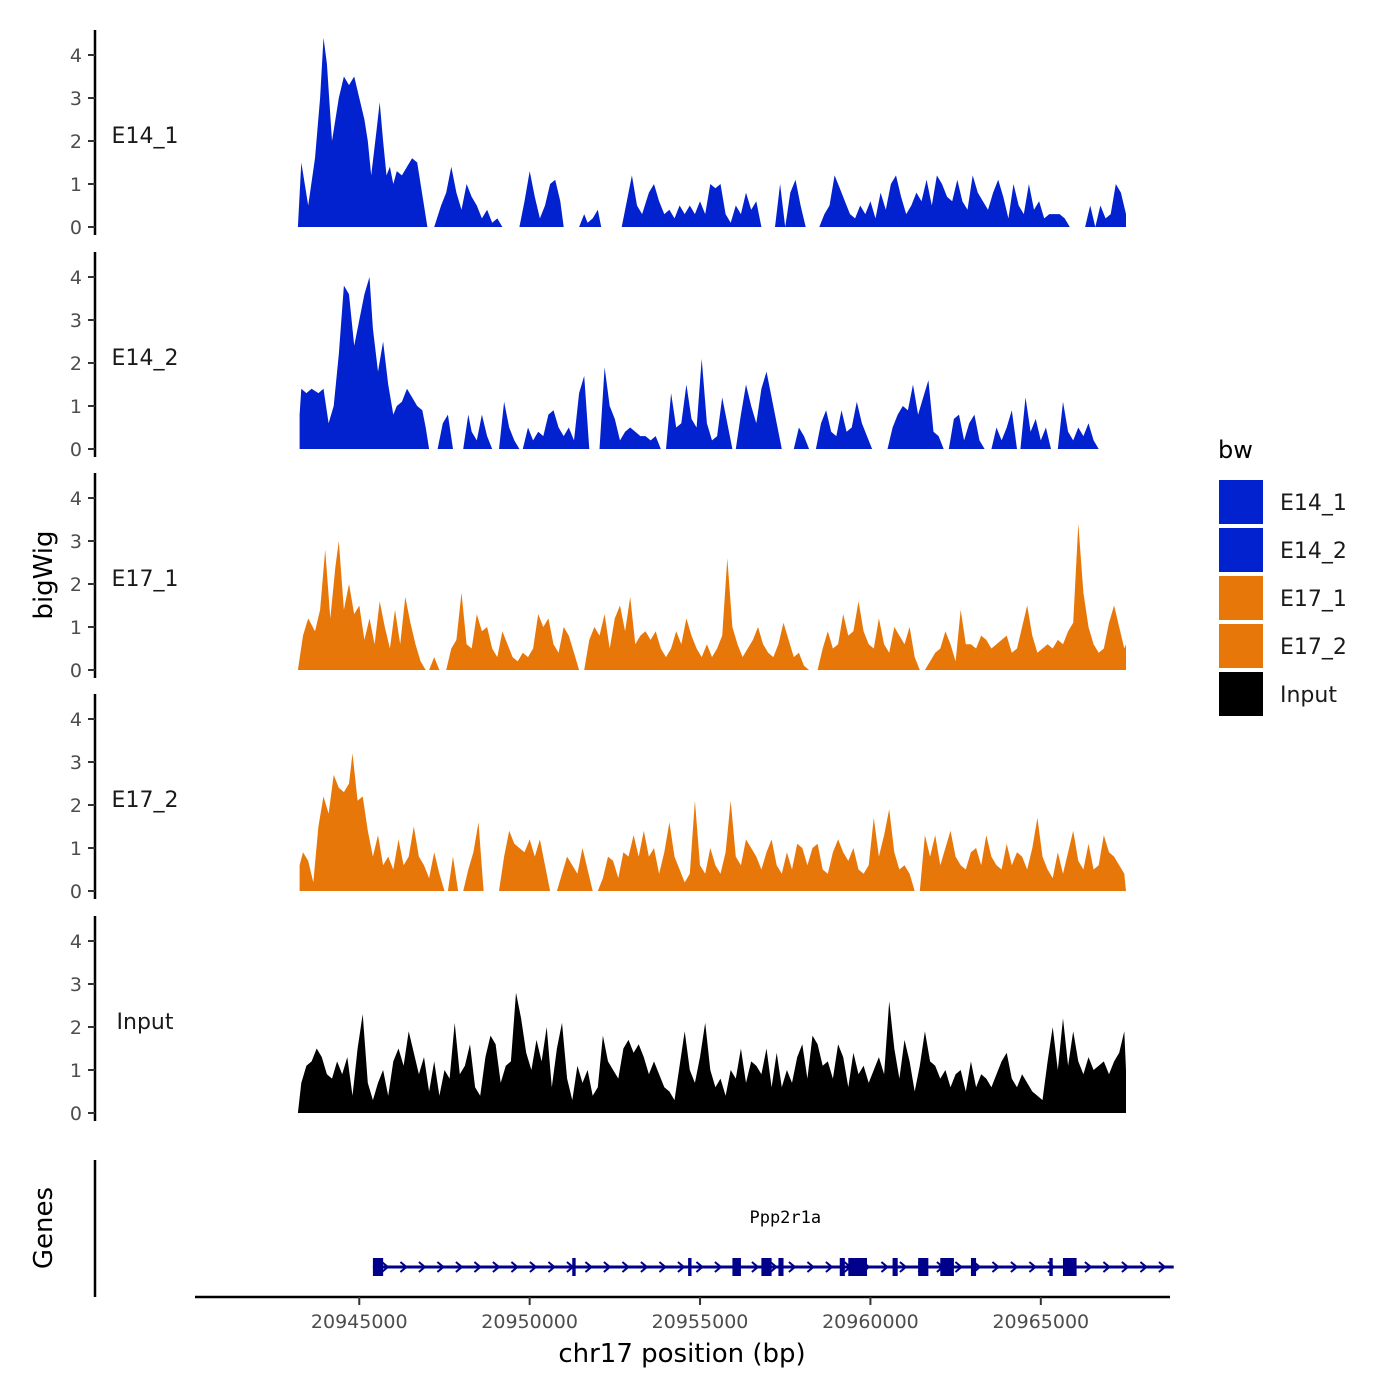  I want to click on gene-label-ppp2r1a: Ppp2r1a, so click(785, 1218).